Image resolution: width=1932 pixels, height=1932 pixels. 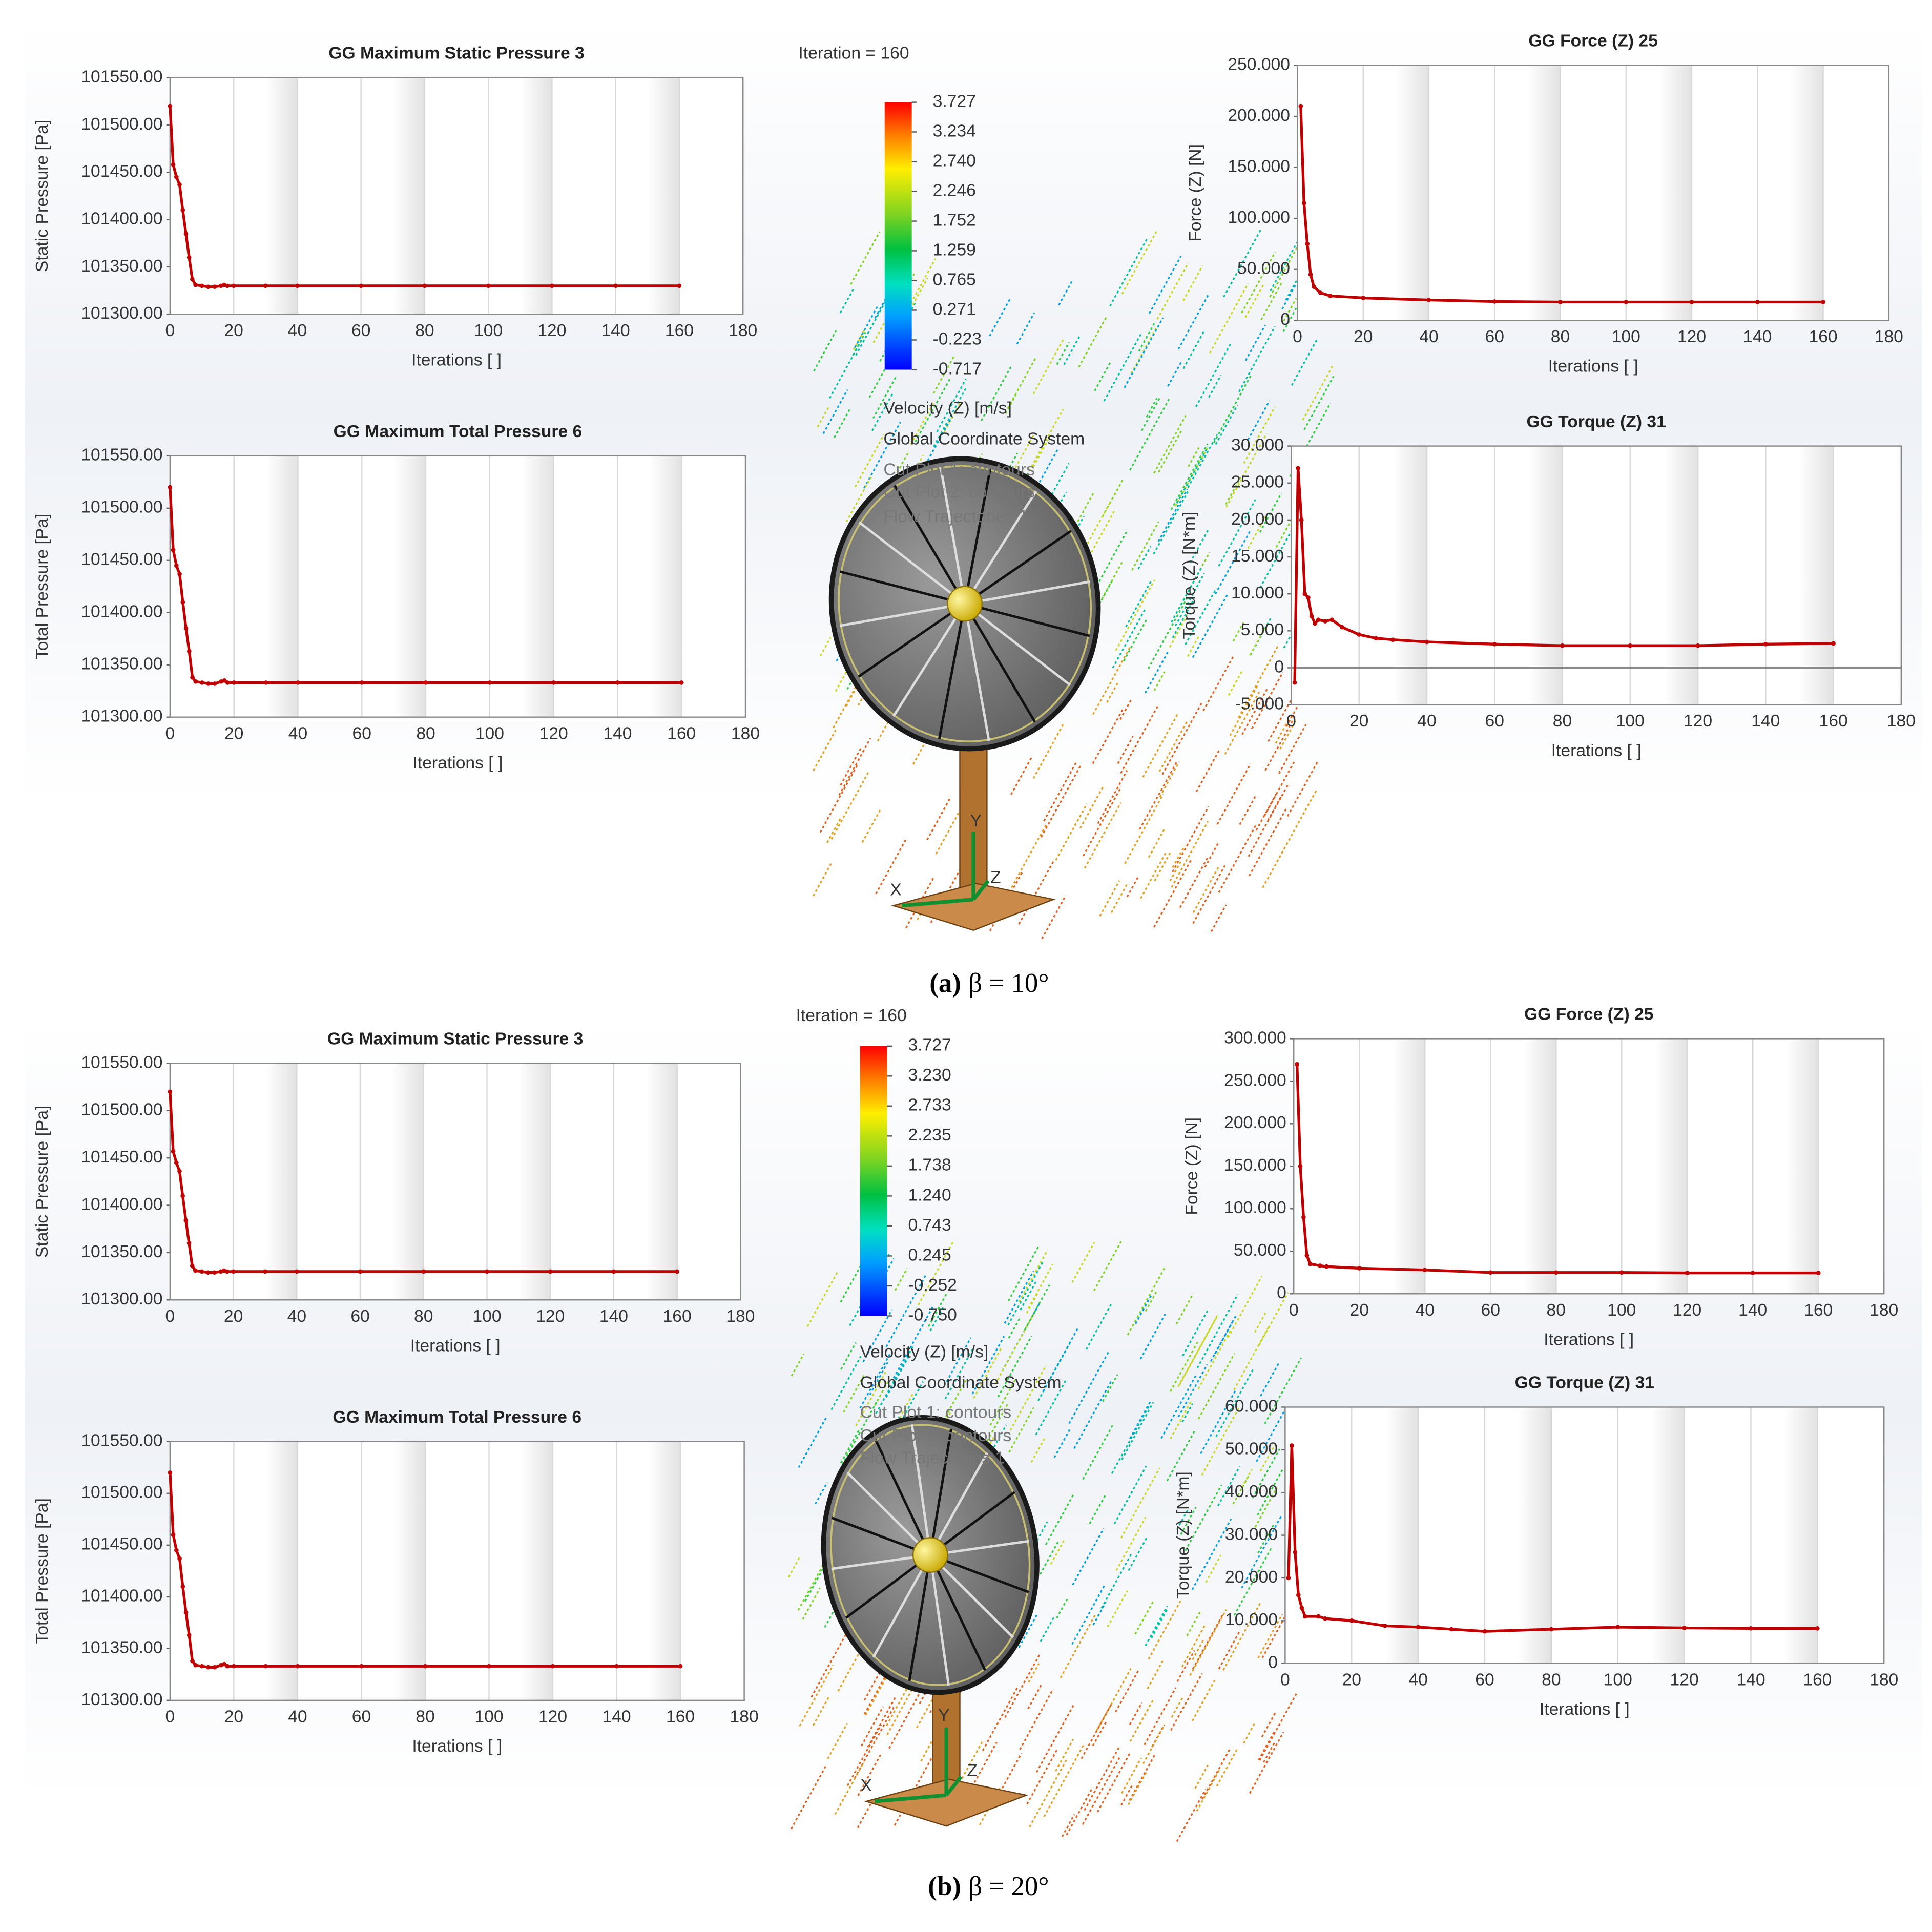 What do you see at coordinates (233, 1316) in the screenshot?
I see `x-tick-label: 20` at bounding box center [233, 1316].